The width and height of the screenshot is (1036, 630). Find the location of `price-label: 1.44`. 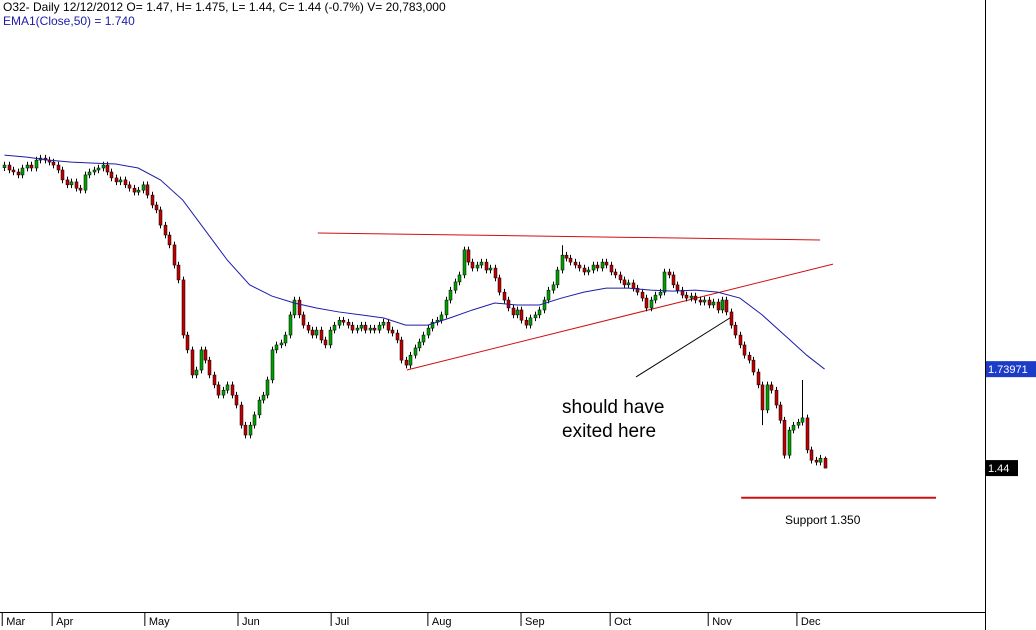

price-label: 1.44 is located at coordinates (998, 469).